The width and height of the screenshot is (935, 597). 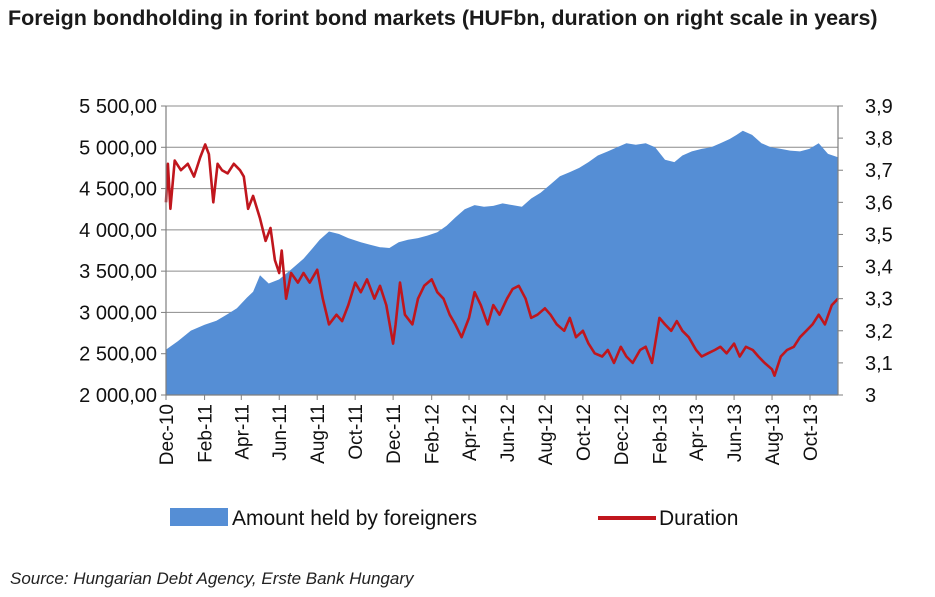 I want to click on y-right-tick-label: 3,1, so click(x=879, y=364).